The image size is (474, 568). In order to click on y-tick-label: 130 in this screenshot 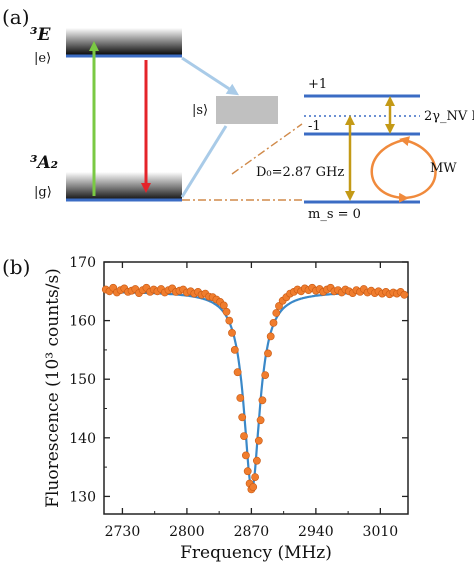, I will do `click(82, 497)`.